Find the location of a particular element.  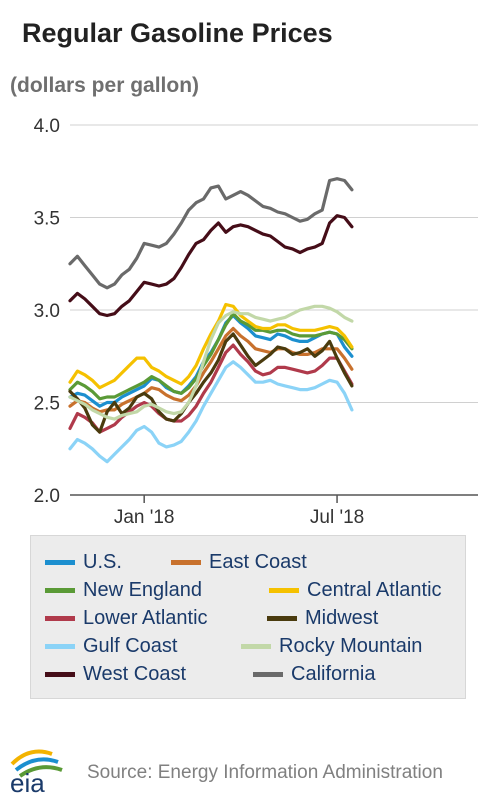

series-line-central-atlantic is located at coordinates (211, 346).